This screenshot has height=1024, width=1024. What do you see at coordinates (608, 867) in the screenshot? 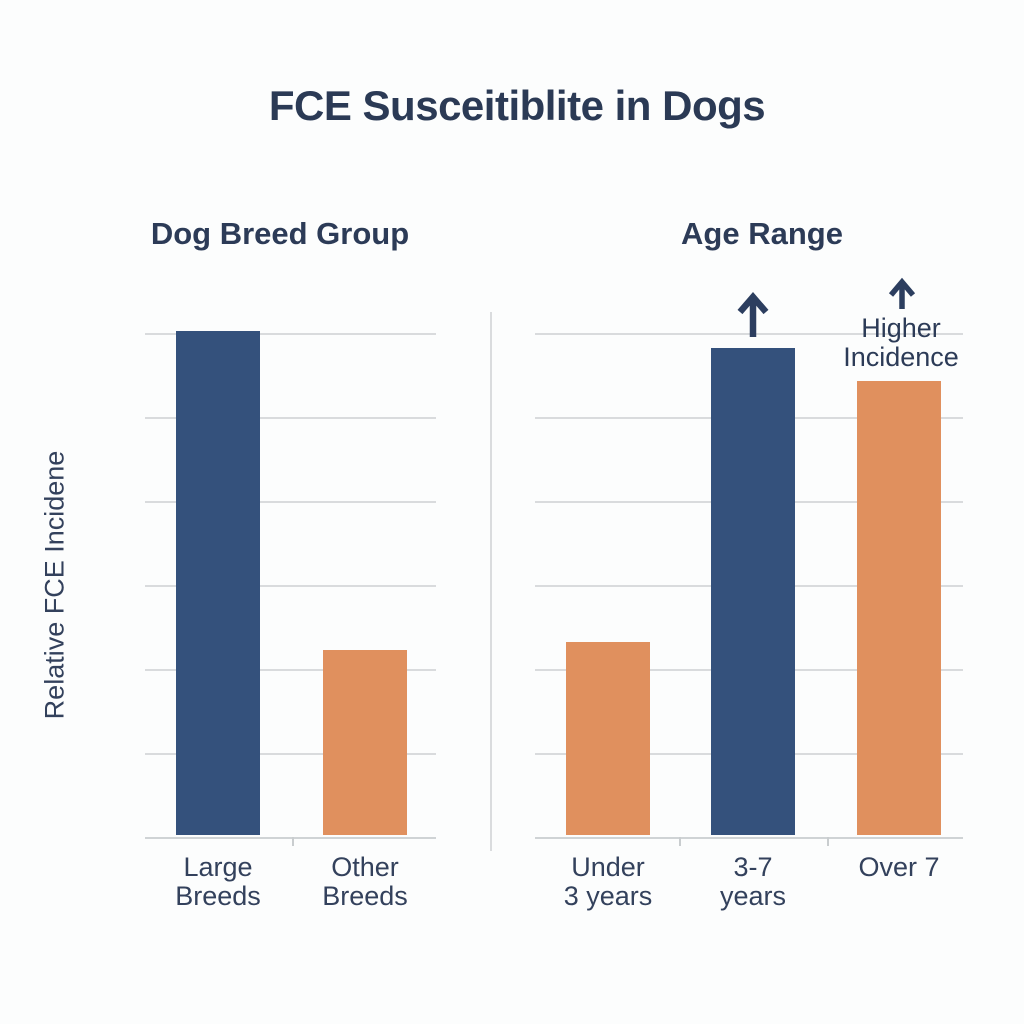
I see `x-label-line: Under` at bounding box center [608, 867].